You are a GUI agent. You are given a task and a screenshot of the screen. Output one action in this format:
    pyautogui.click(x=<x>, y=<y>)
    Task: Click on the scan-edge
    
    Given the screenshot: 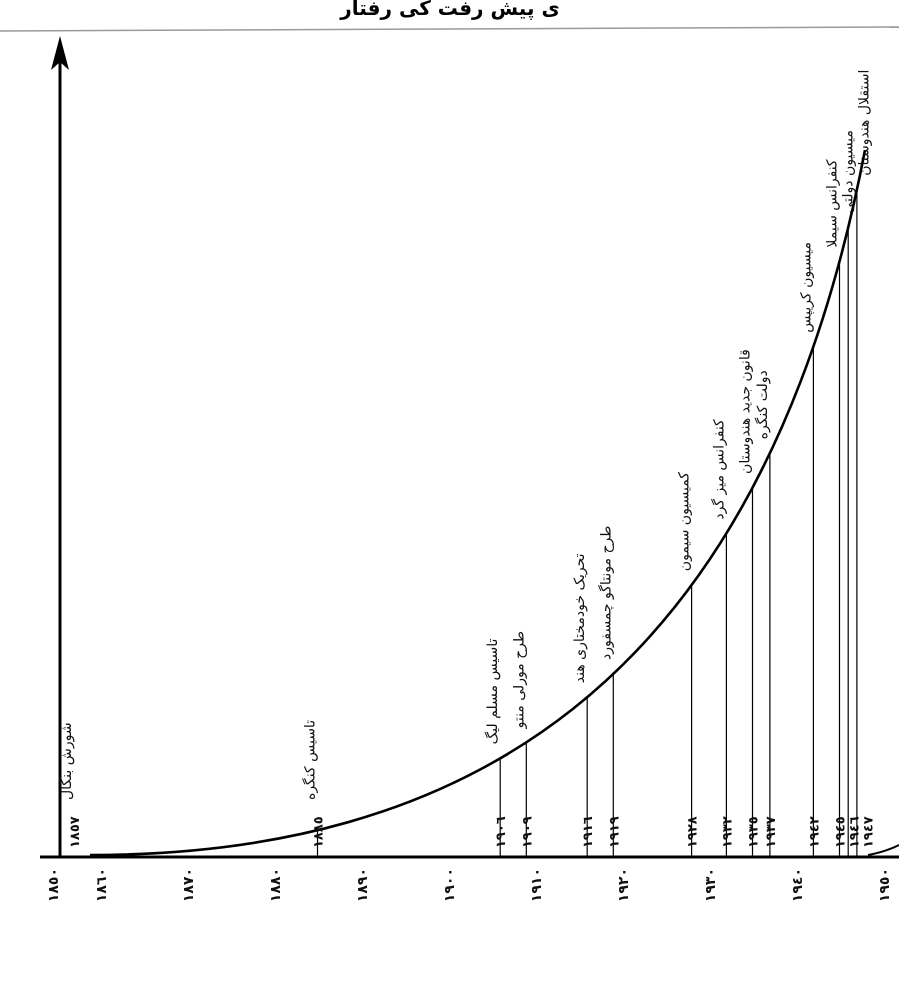 What is the action you would take?
    pyautogui.click(x=449, y=29)
    